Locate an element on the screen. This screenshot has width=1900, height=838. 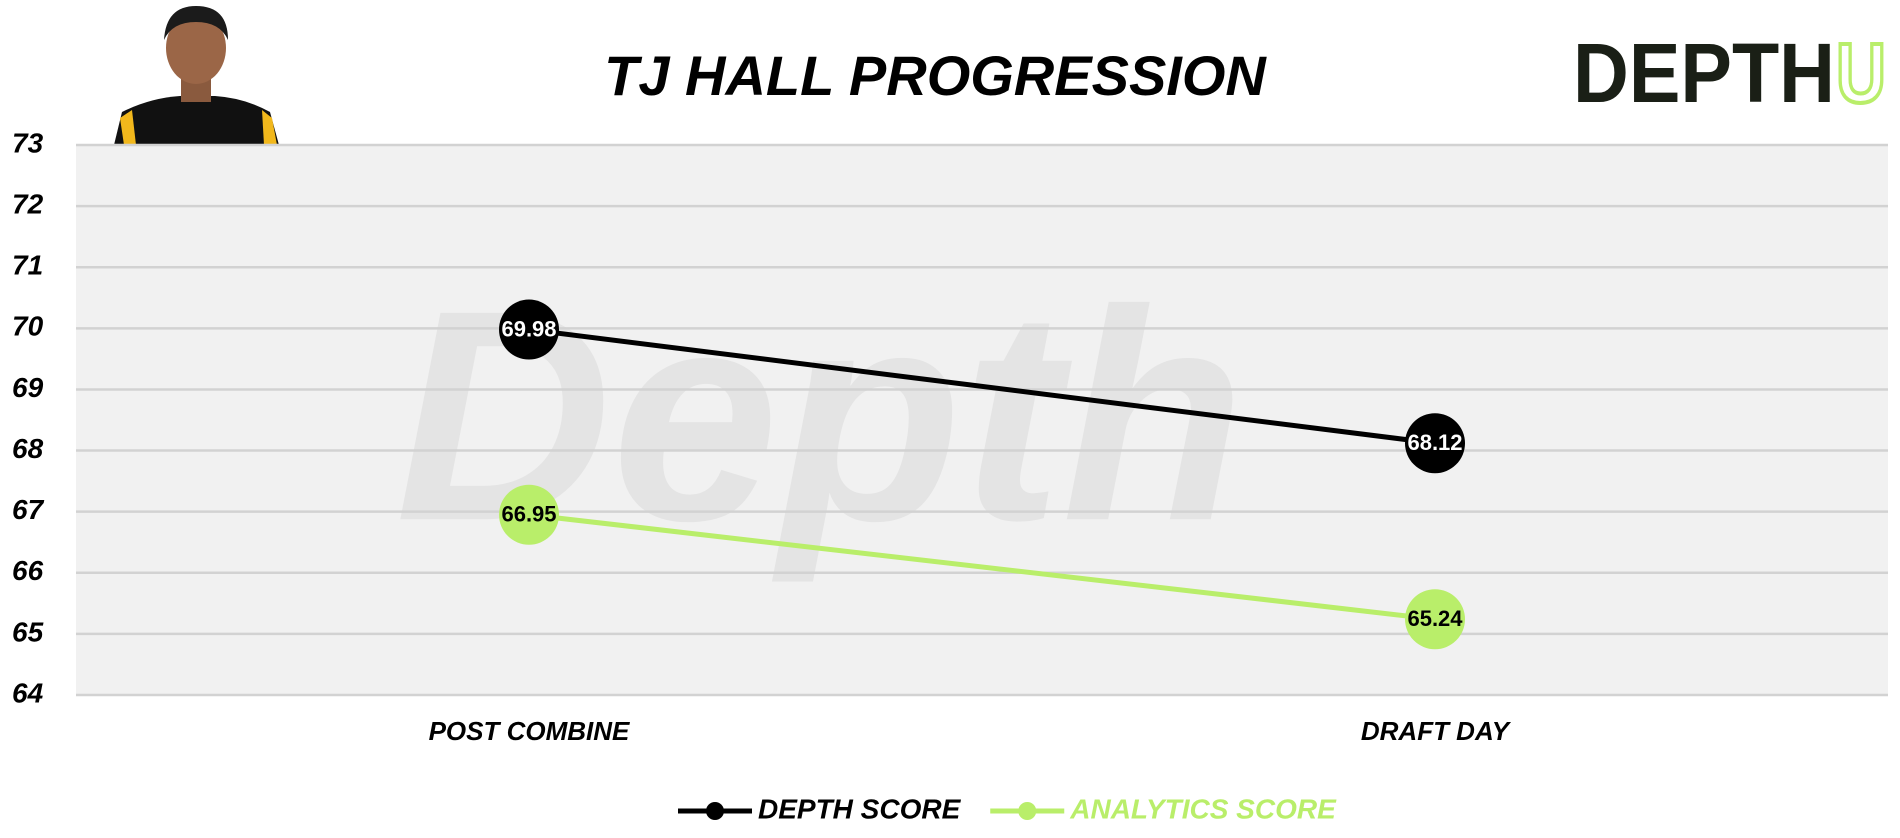
x-tick-label: DRAFT DAY is located at coordinates (1436, 731).